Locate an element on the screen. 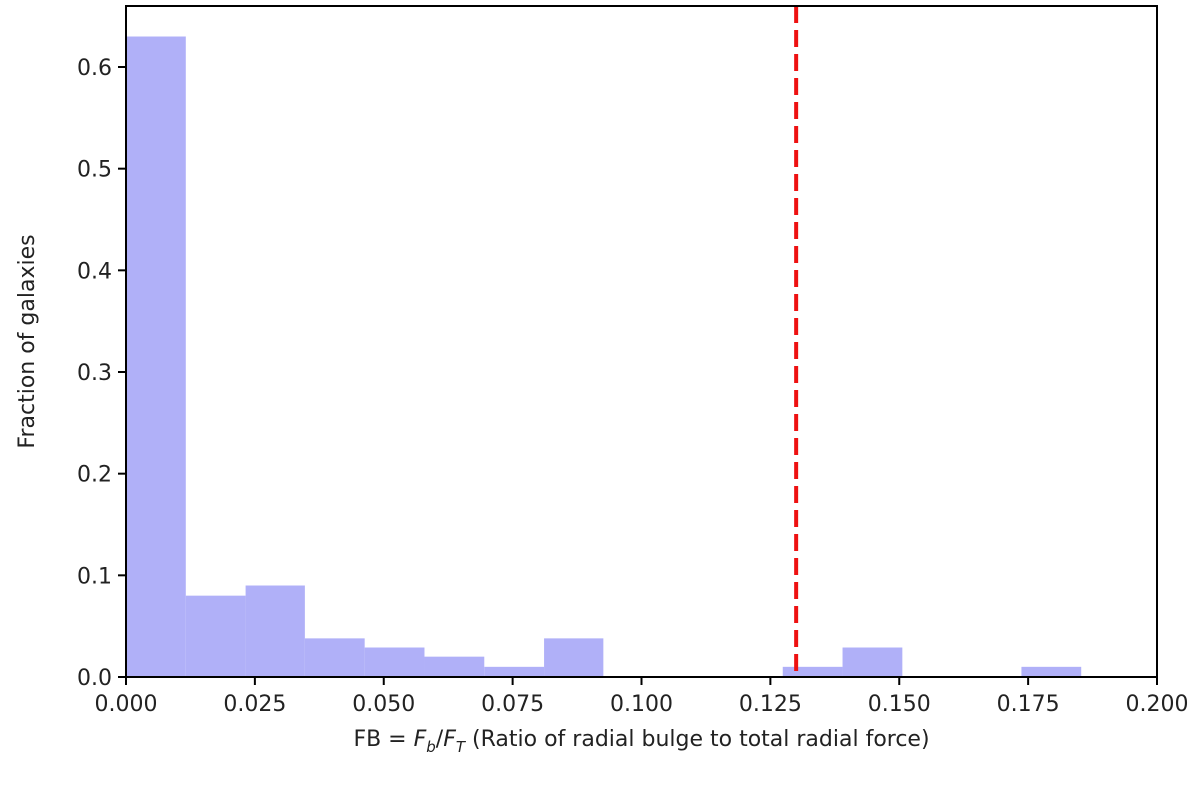  y-tick-label: 0.0 is located at coordinates (94, 678).